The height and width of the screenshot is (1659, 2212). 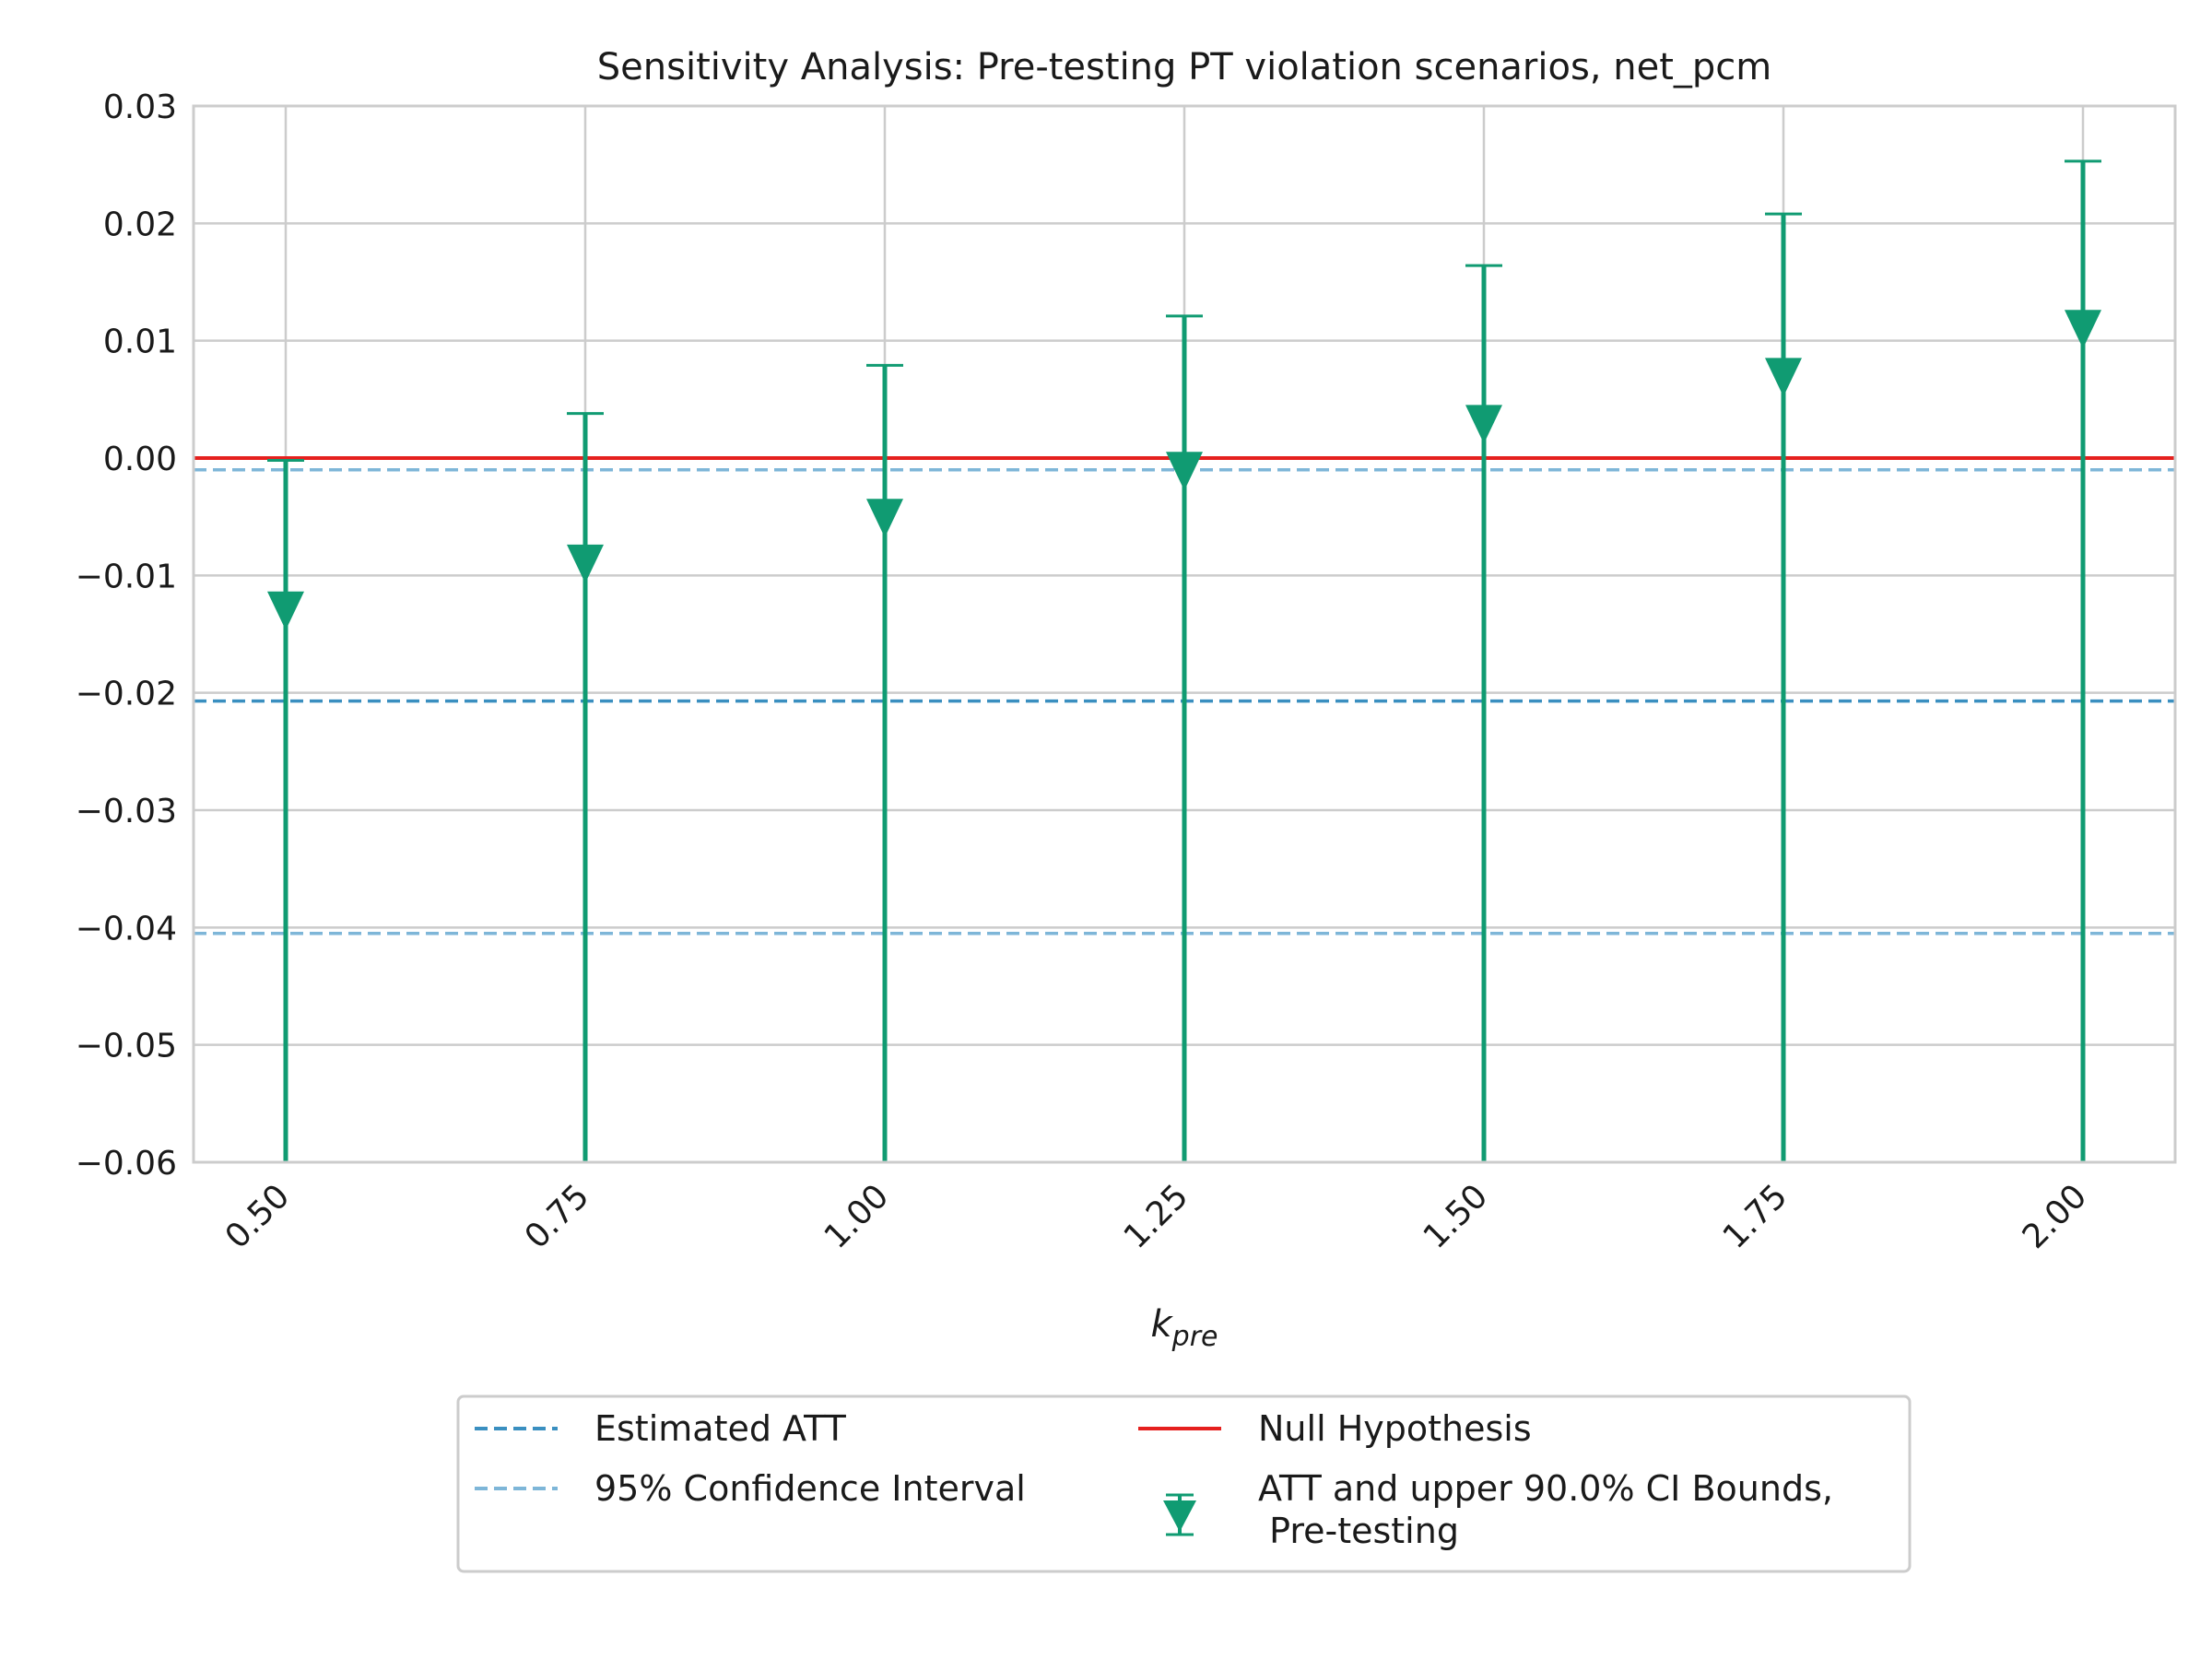 What do you see at coordinates (720, 1428) in the screenshot?
I see `legend-label-estimated-att: Estimated ATT` at bounding box center [720, 1428].